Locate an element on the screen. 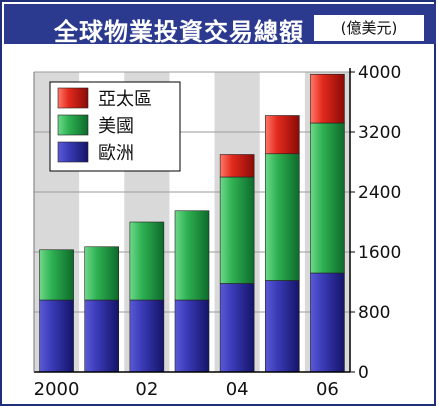 The height and width of the screenshot is (412, 440). x-tick-label: 2000 is located at coordinates (57, 389).